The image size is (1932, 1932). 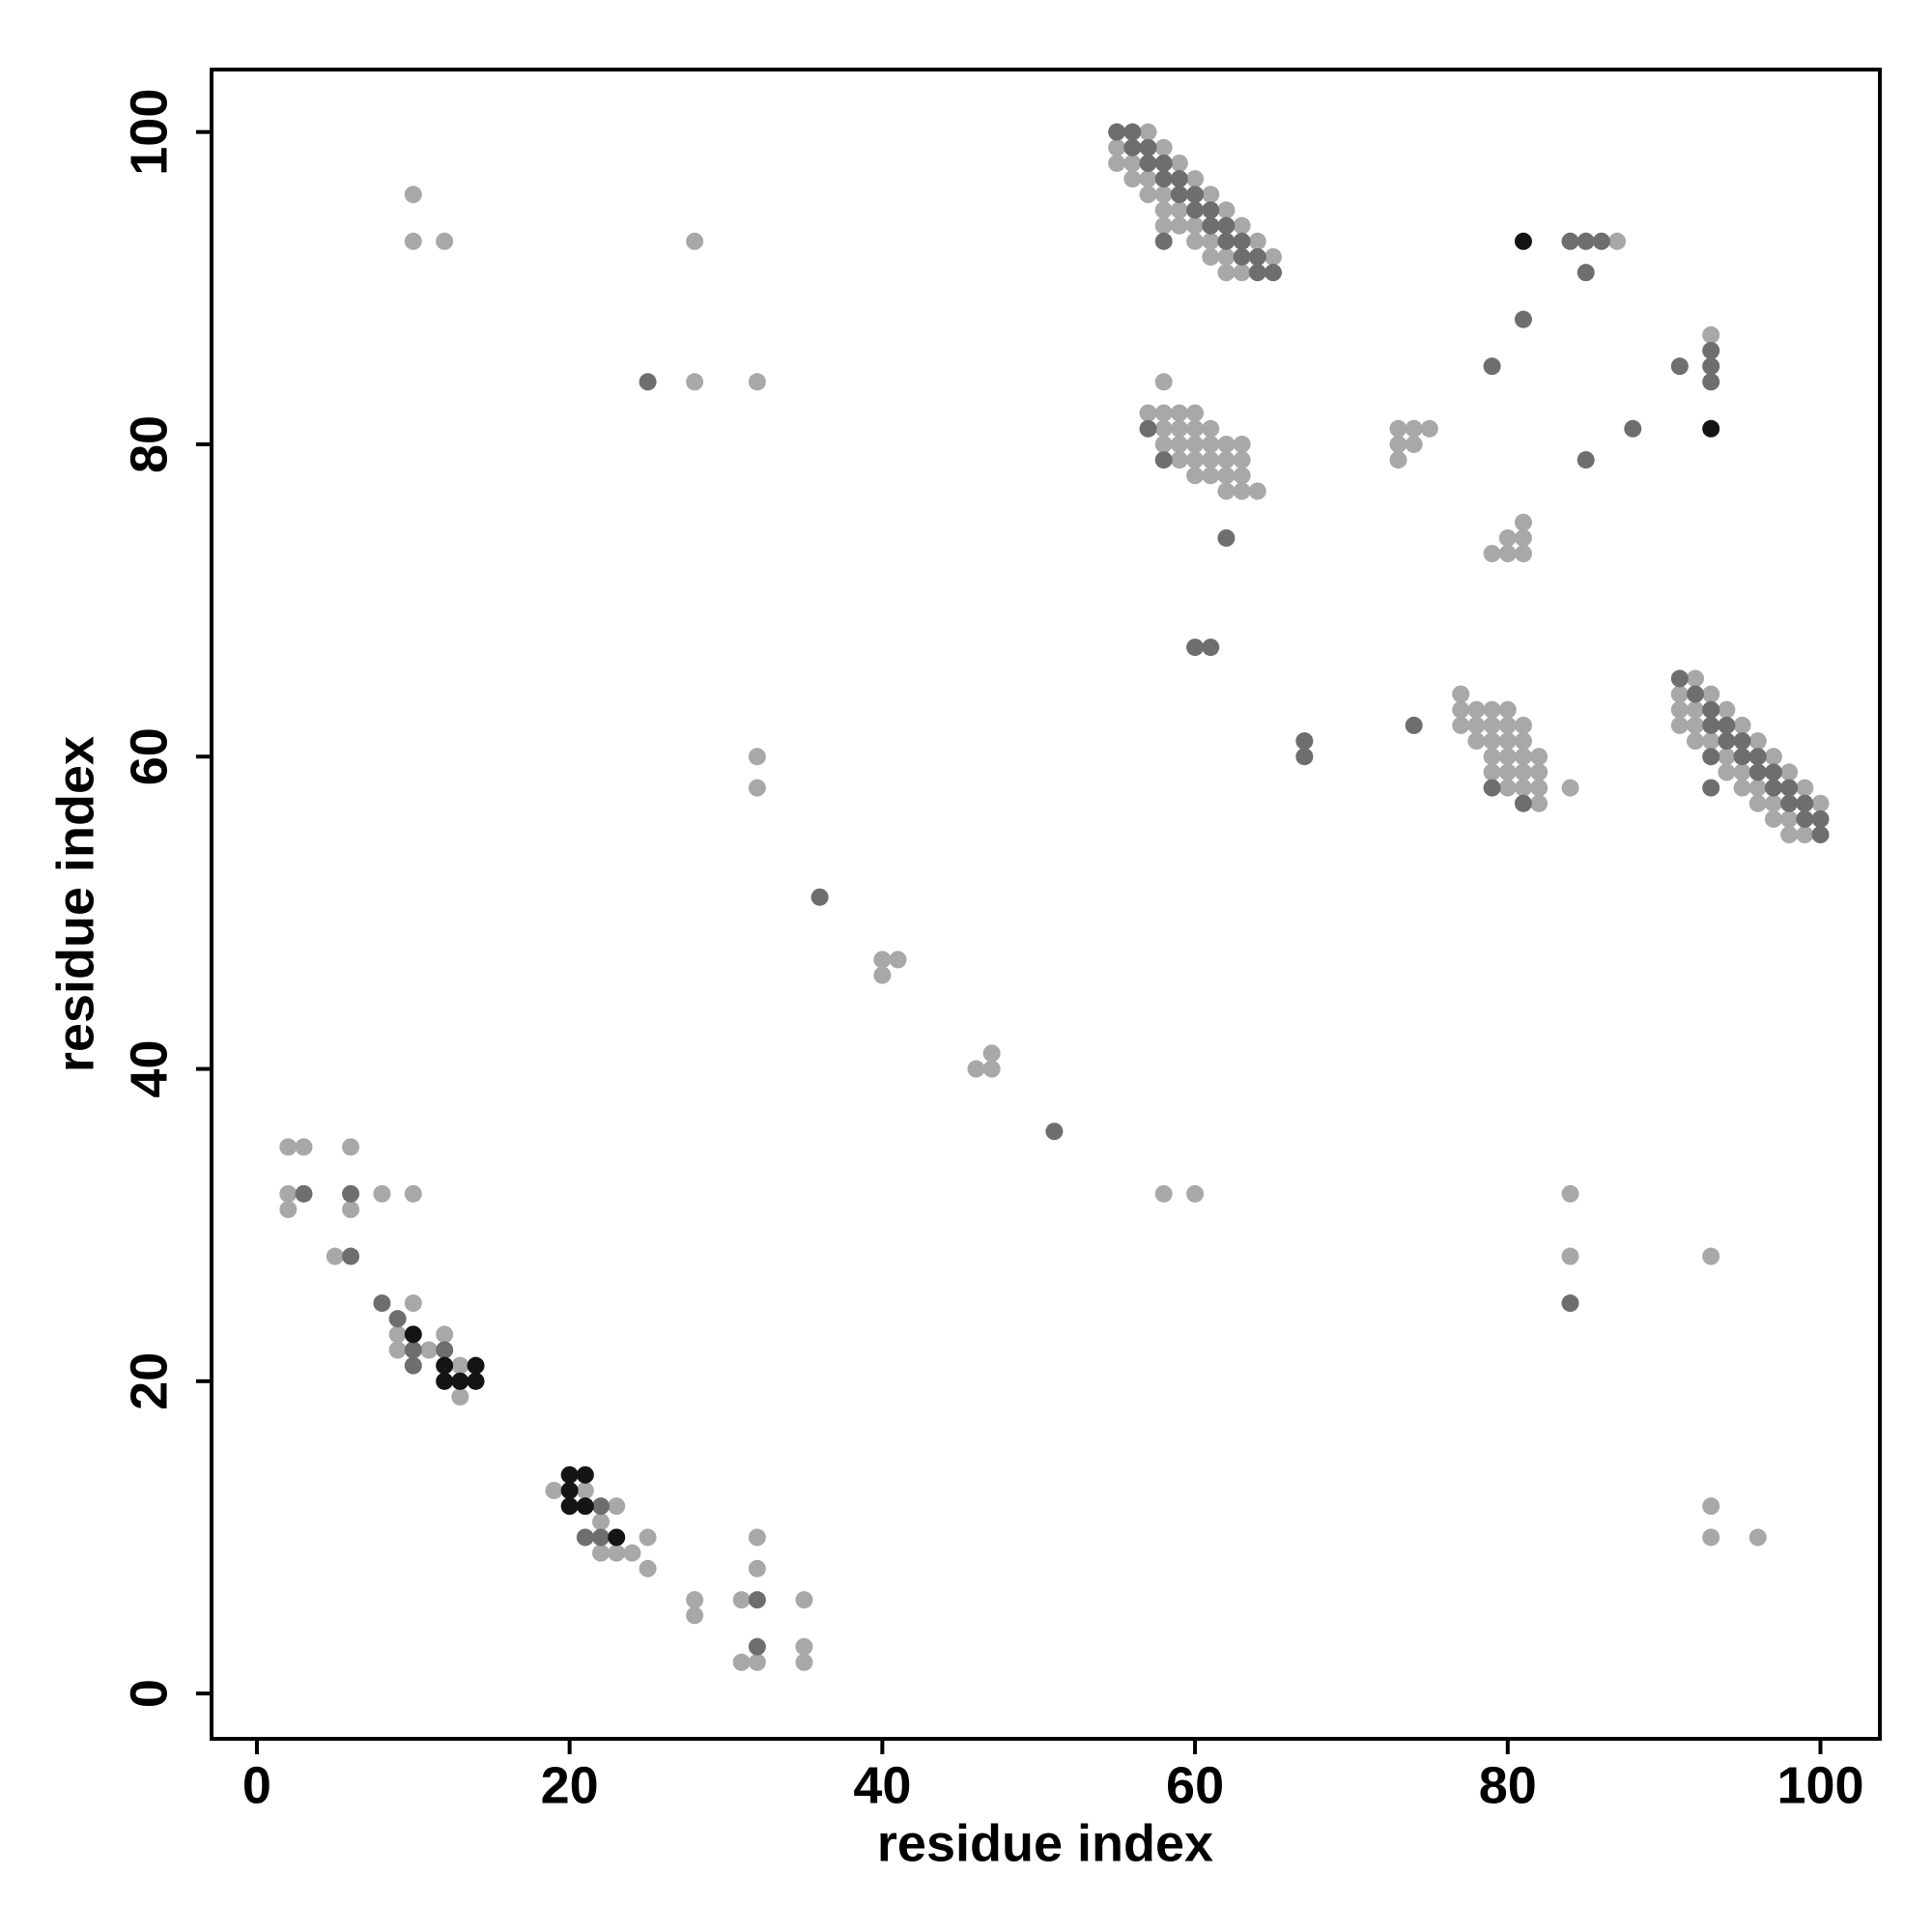 I want to click on y-tick-label: 20, so click(x=149, y=1381).